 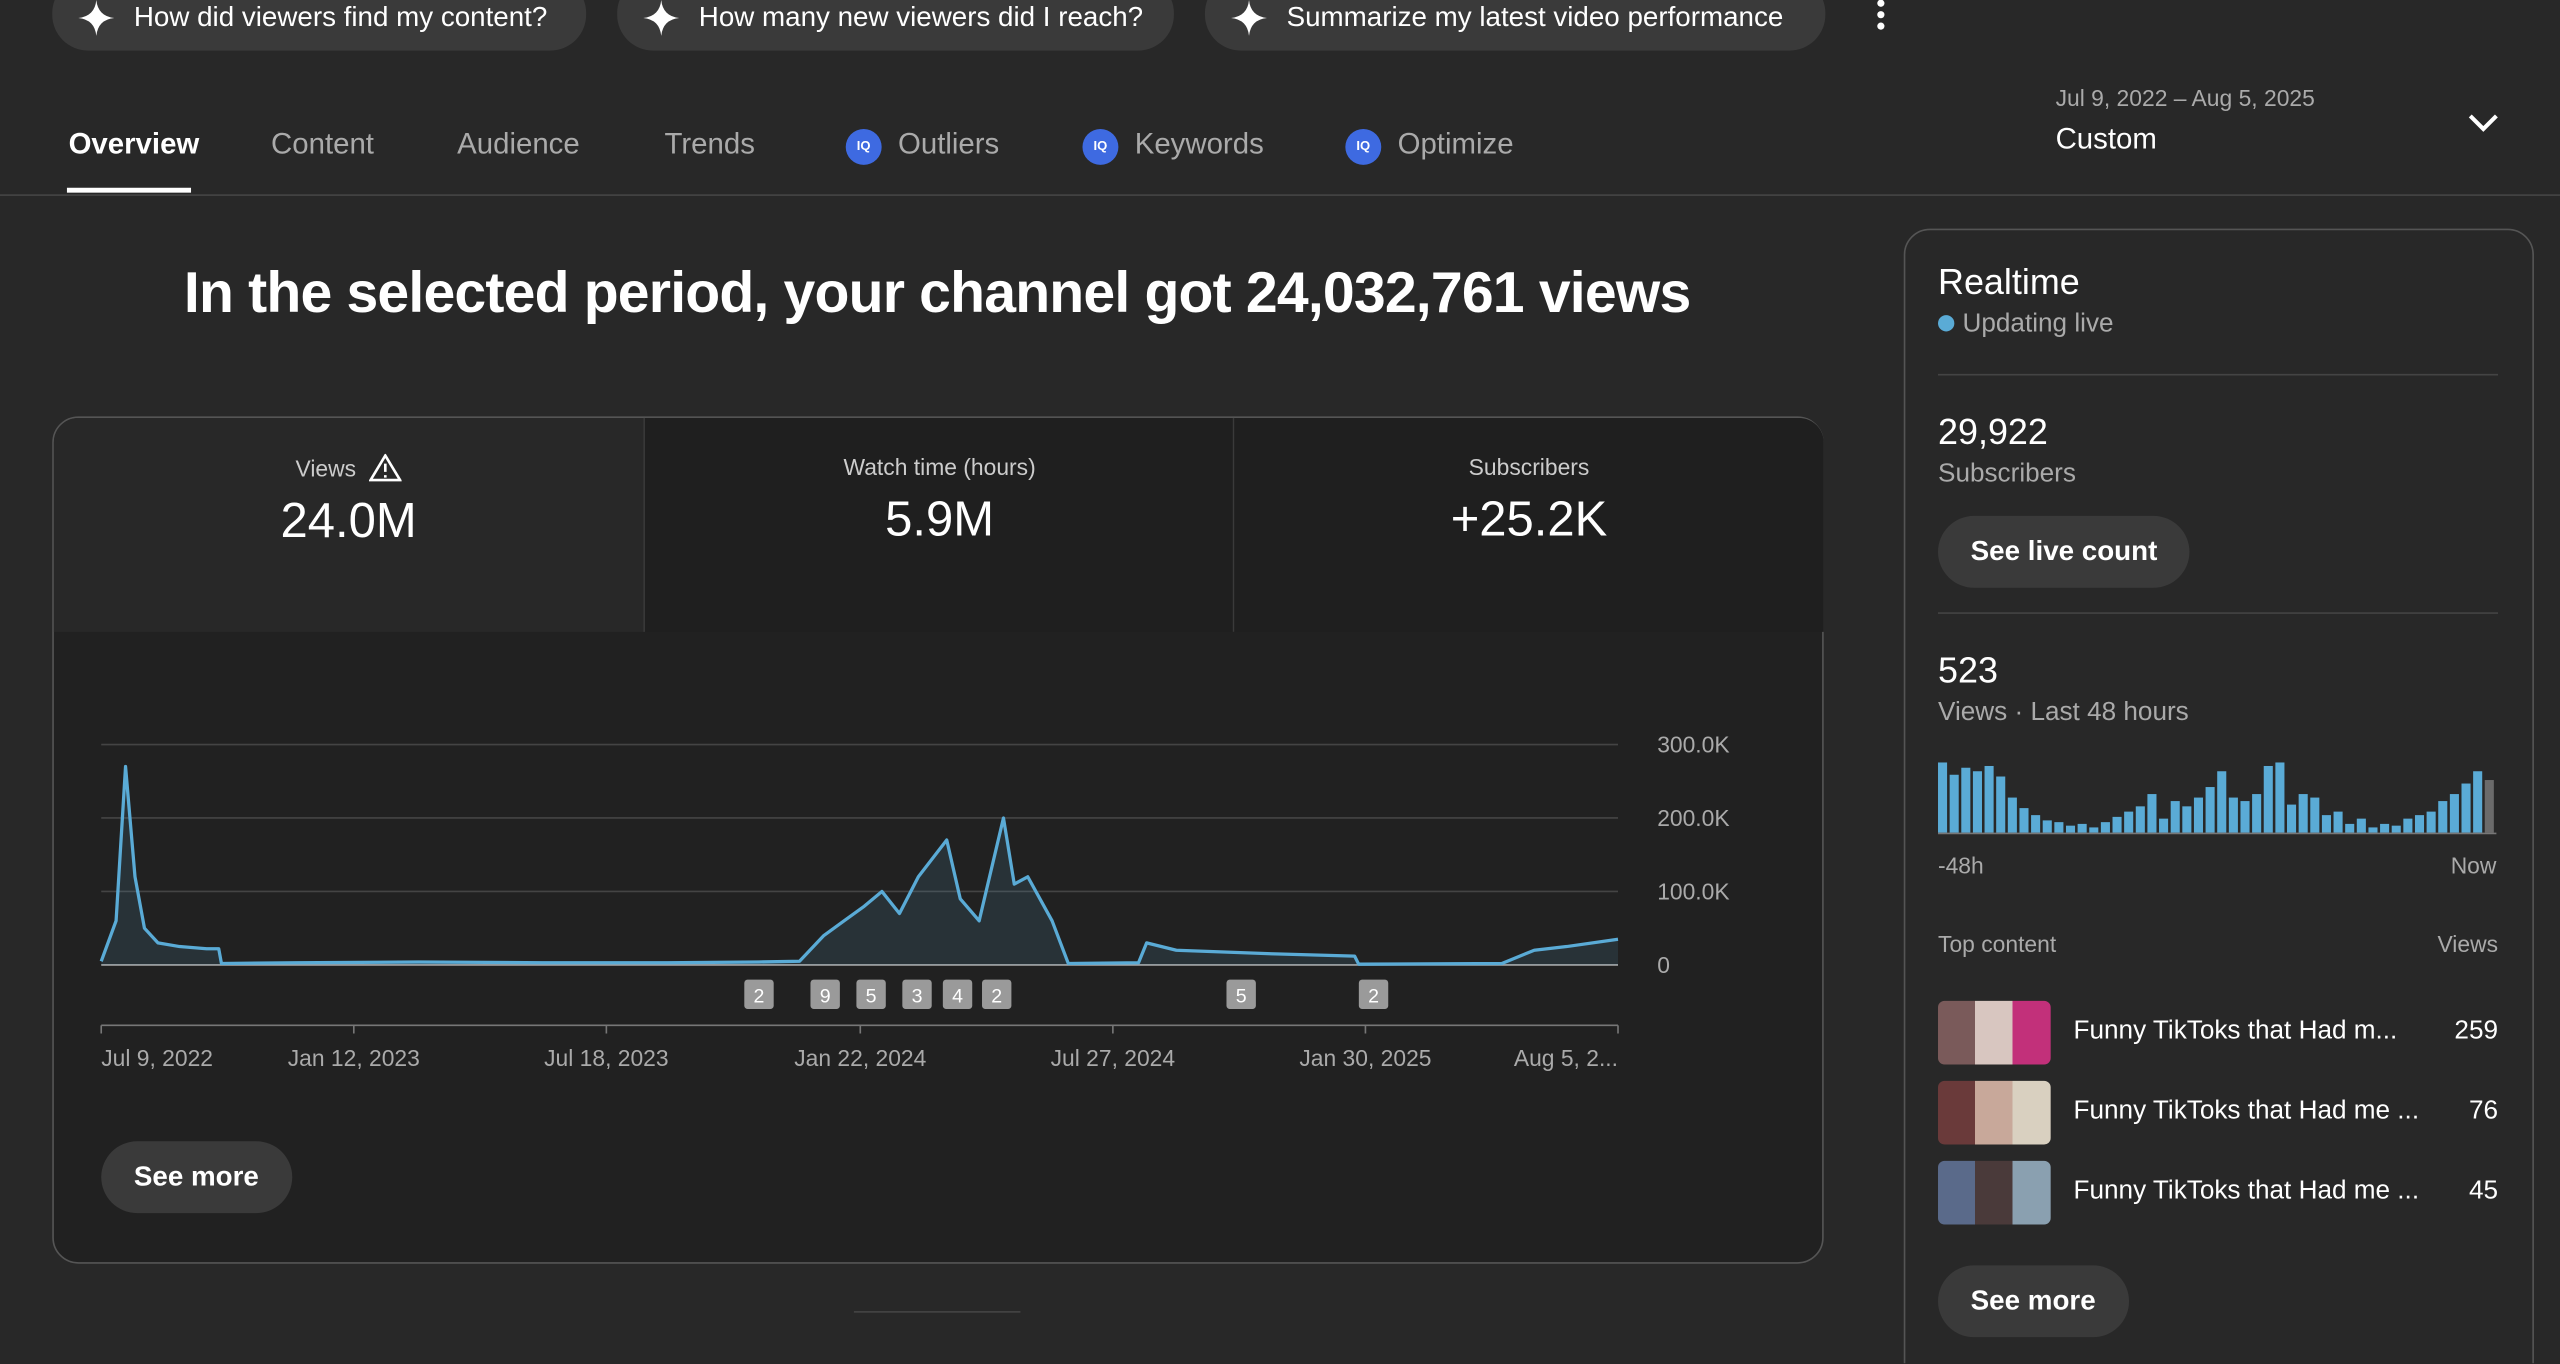 What do you see at coordinates (940, 520) in the screenshot?
I see `metric-value: 5.9M` at bounding box center [940, 520].